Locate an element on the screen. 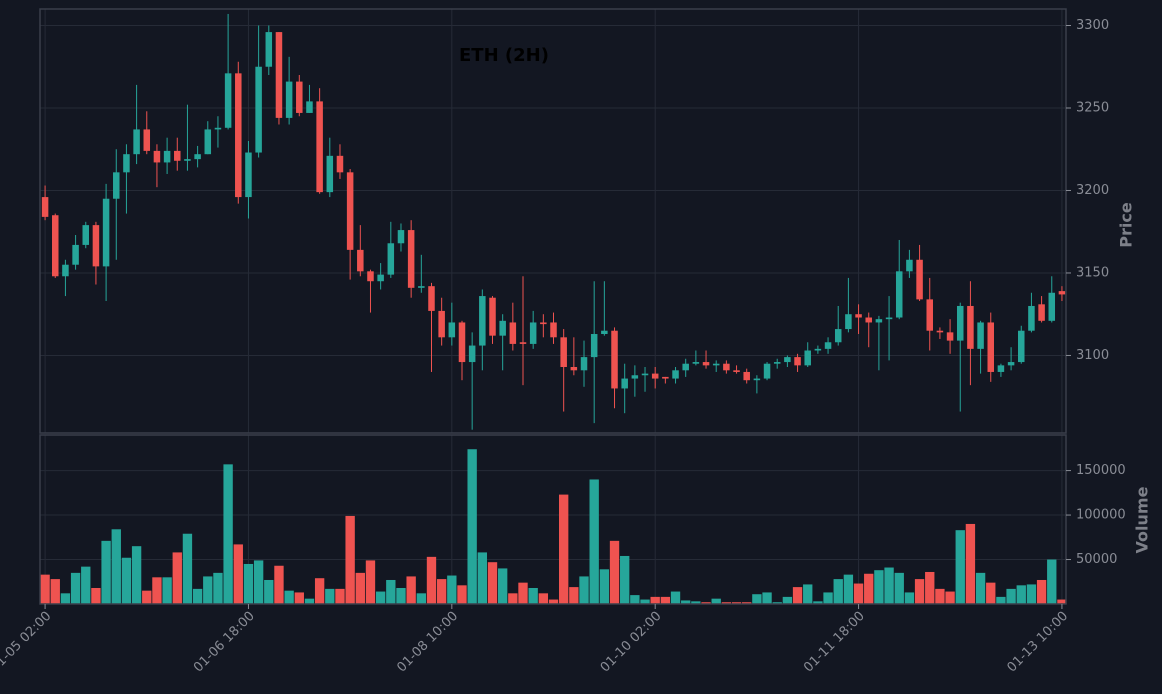 The height and width of the screenshot is (694, 1162). y-tick-label: 3300 is located at coordinates (1092, 25).